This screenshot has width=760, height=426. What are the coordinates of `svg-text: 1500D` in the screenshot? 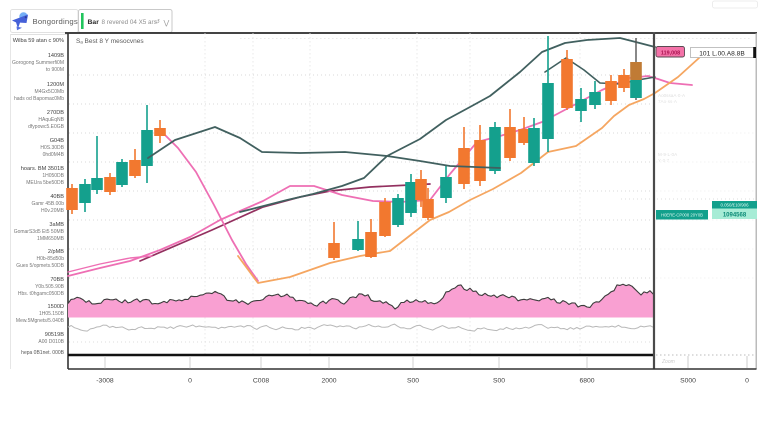 It's located at (56, 307).